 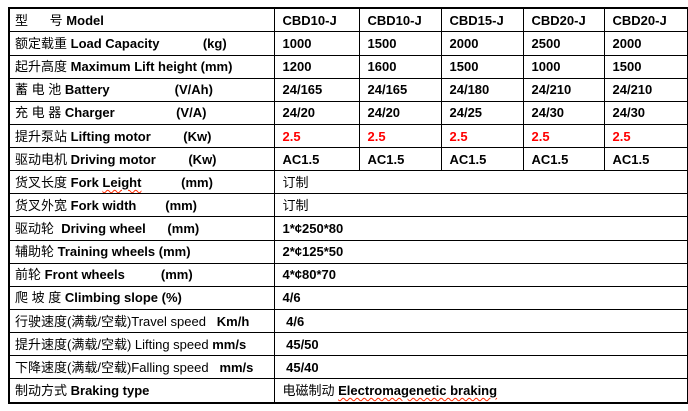 I want to click on table-row-lifting-motor: 提升泵站 Lifting motor (Kw) 2.5 2.5 2.5 2.5 2.5, so click(x=348, y=136).